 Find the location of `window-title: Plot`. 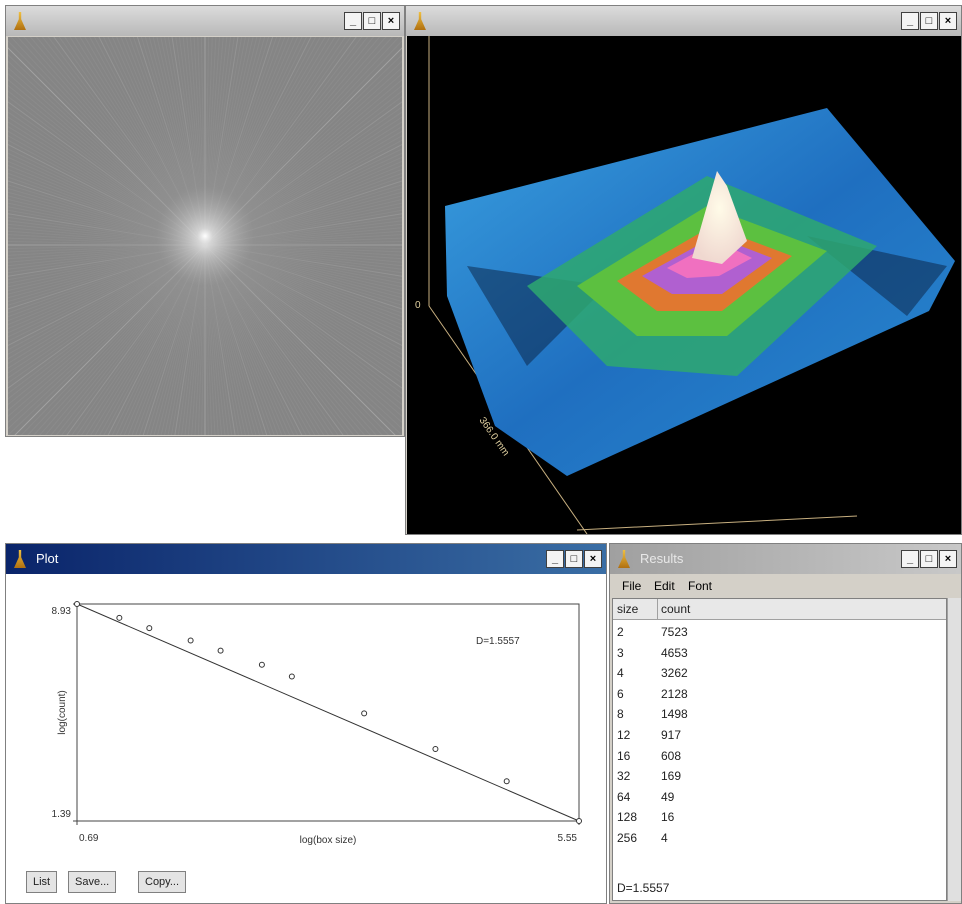

window-title: Plot is located at coordinates (47, 558).